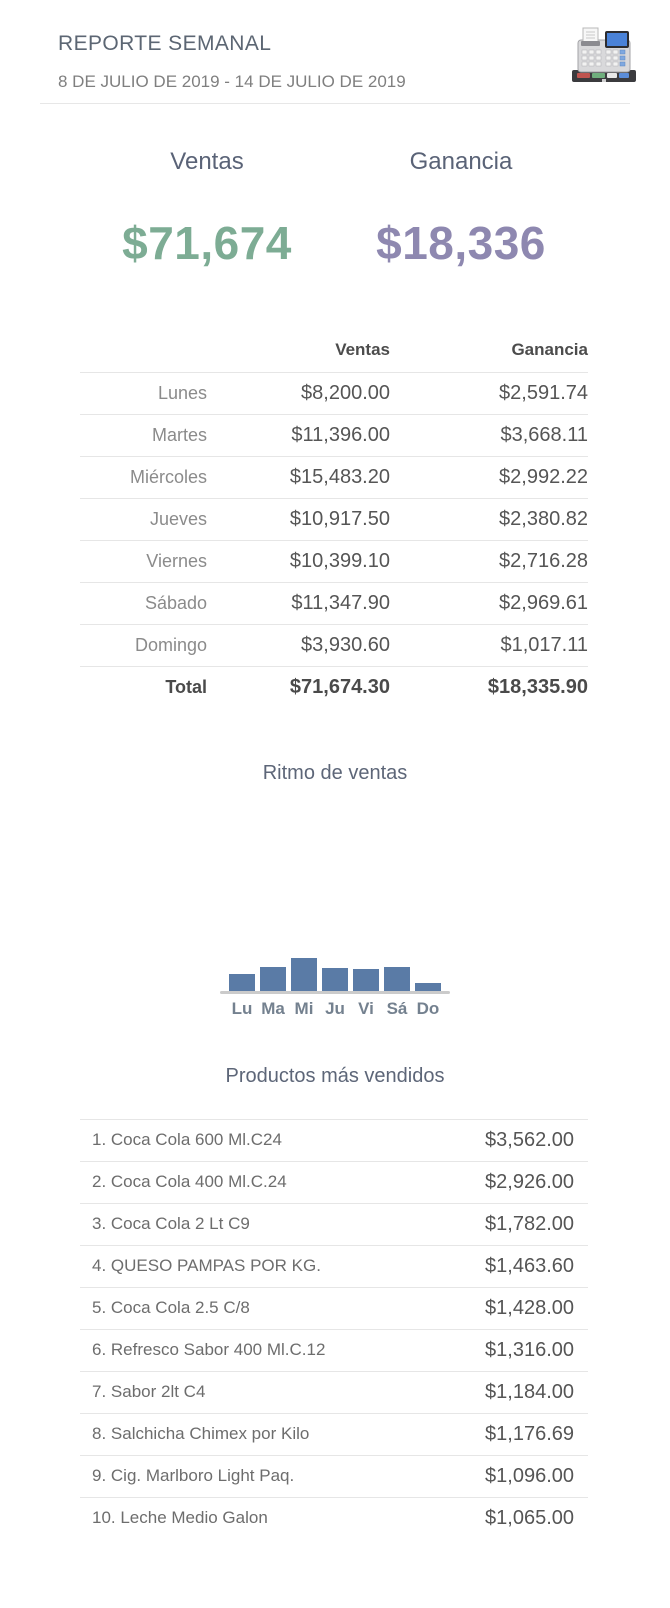  Describe the element at coordinates (334, 1517) in the screenshot. I see `product-row: 10. Leche Medio Galon $1,065.00` at that location.